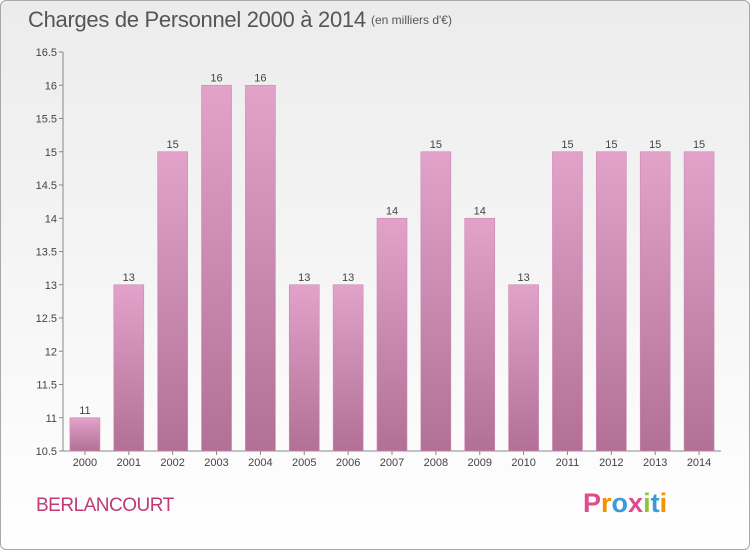 Image resolution: width=750 pixels, height=550 pixels. What do you see at coordinates (51, 153) in the screenshot?
I see `y-tick-label: 15` at bounding box center [51, 153].